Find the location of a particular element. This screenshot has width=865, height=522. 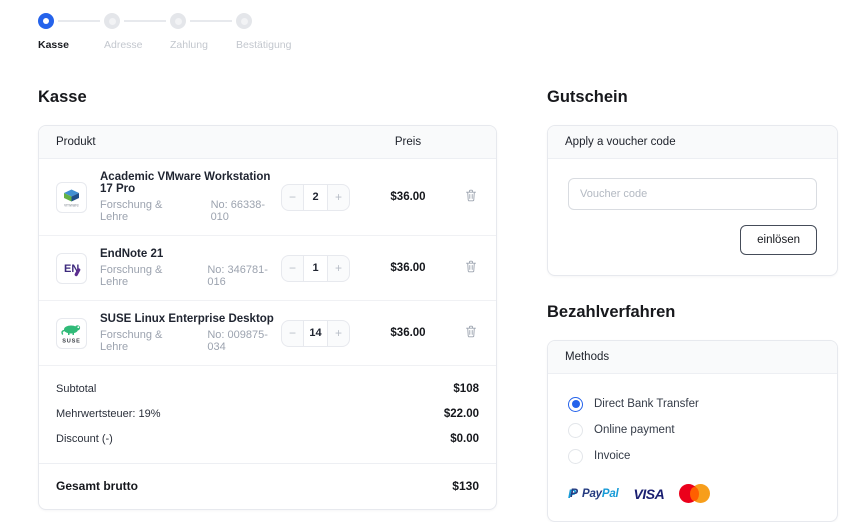

voucher-code-input is located at coordinates (692, 194).